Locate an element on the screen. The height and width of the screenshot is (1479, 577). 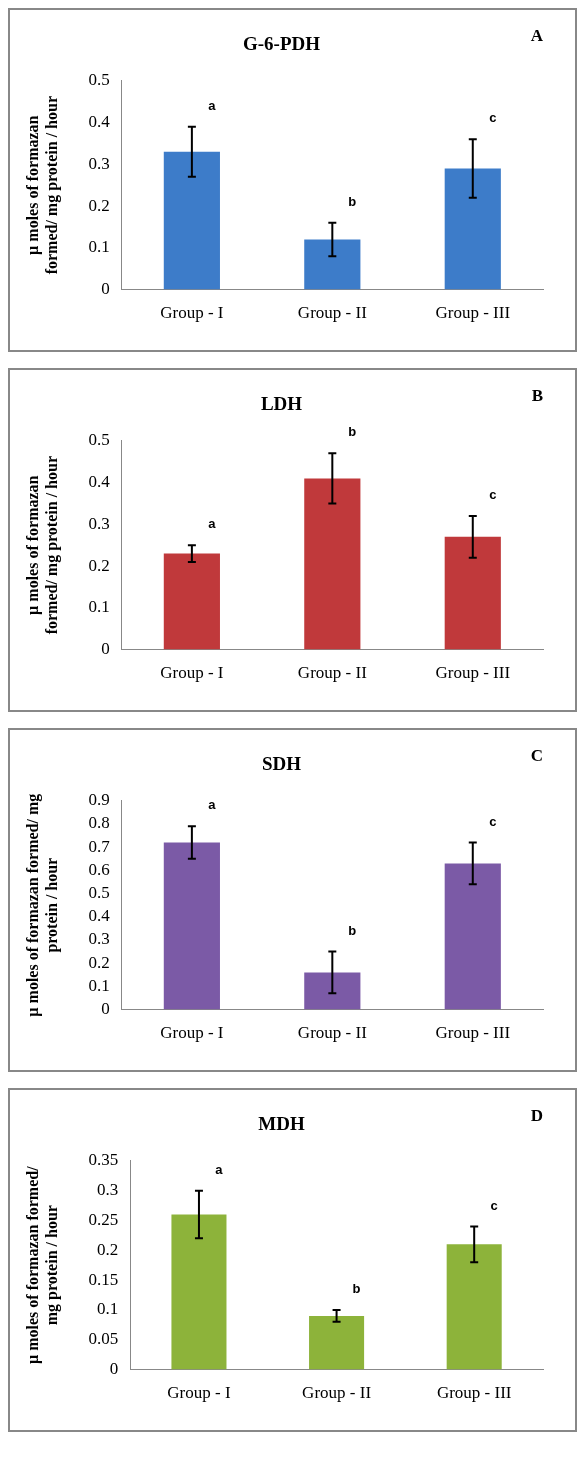
y-tick-label: 0.8 is located at coordinates (99, 823).